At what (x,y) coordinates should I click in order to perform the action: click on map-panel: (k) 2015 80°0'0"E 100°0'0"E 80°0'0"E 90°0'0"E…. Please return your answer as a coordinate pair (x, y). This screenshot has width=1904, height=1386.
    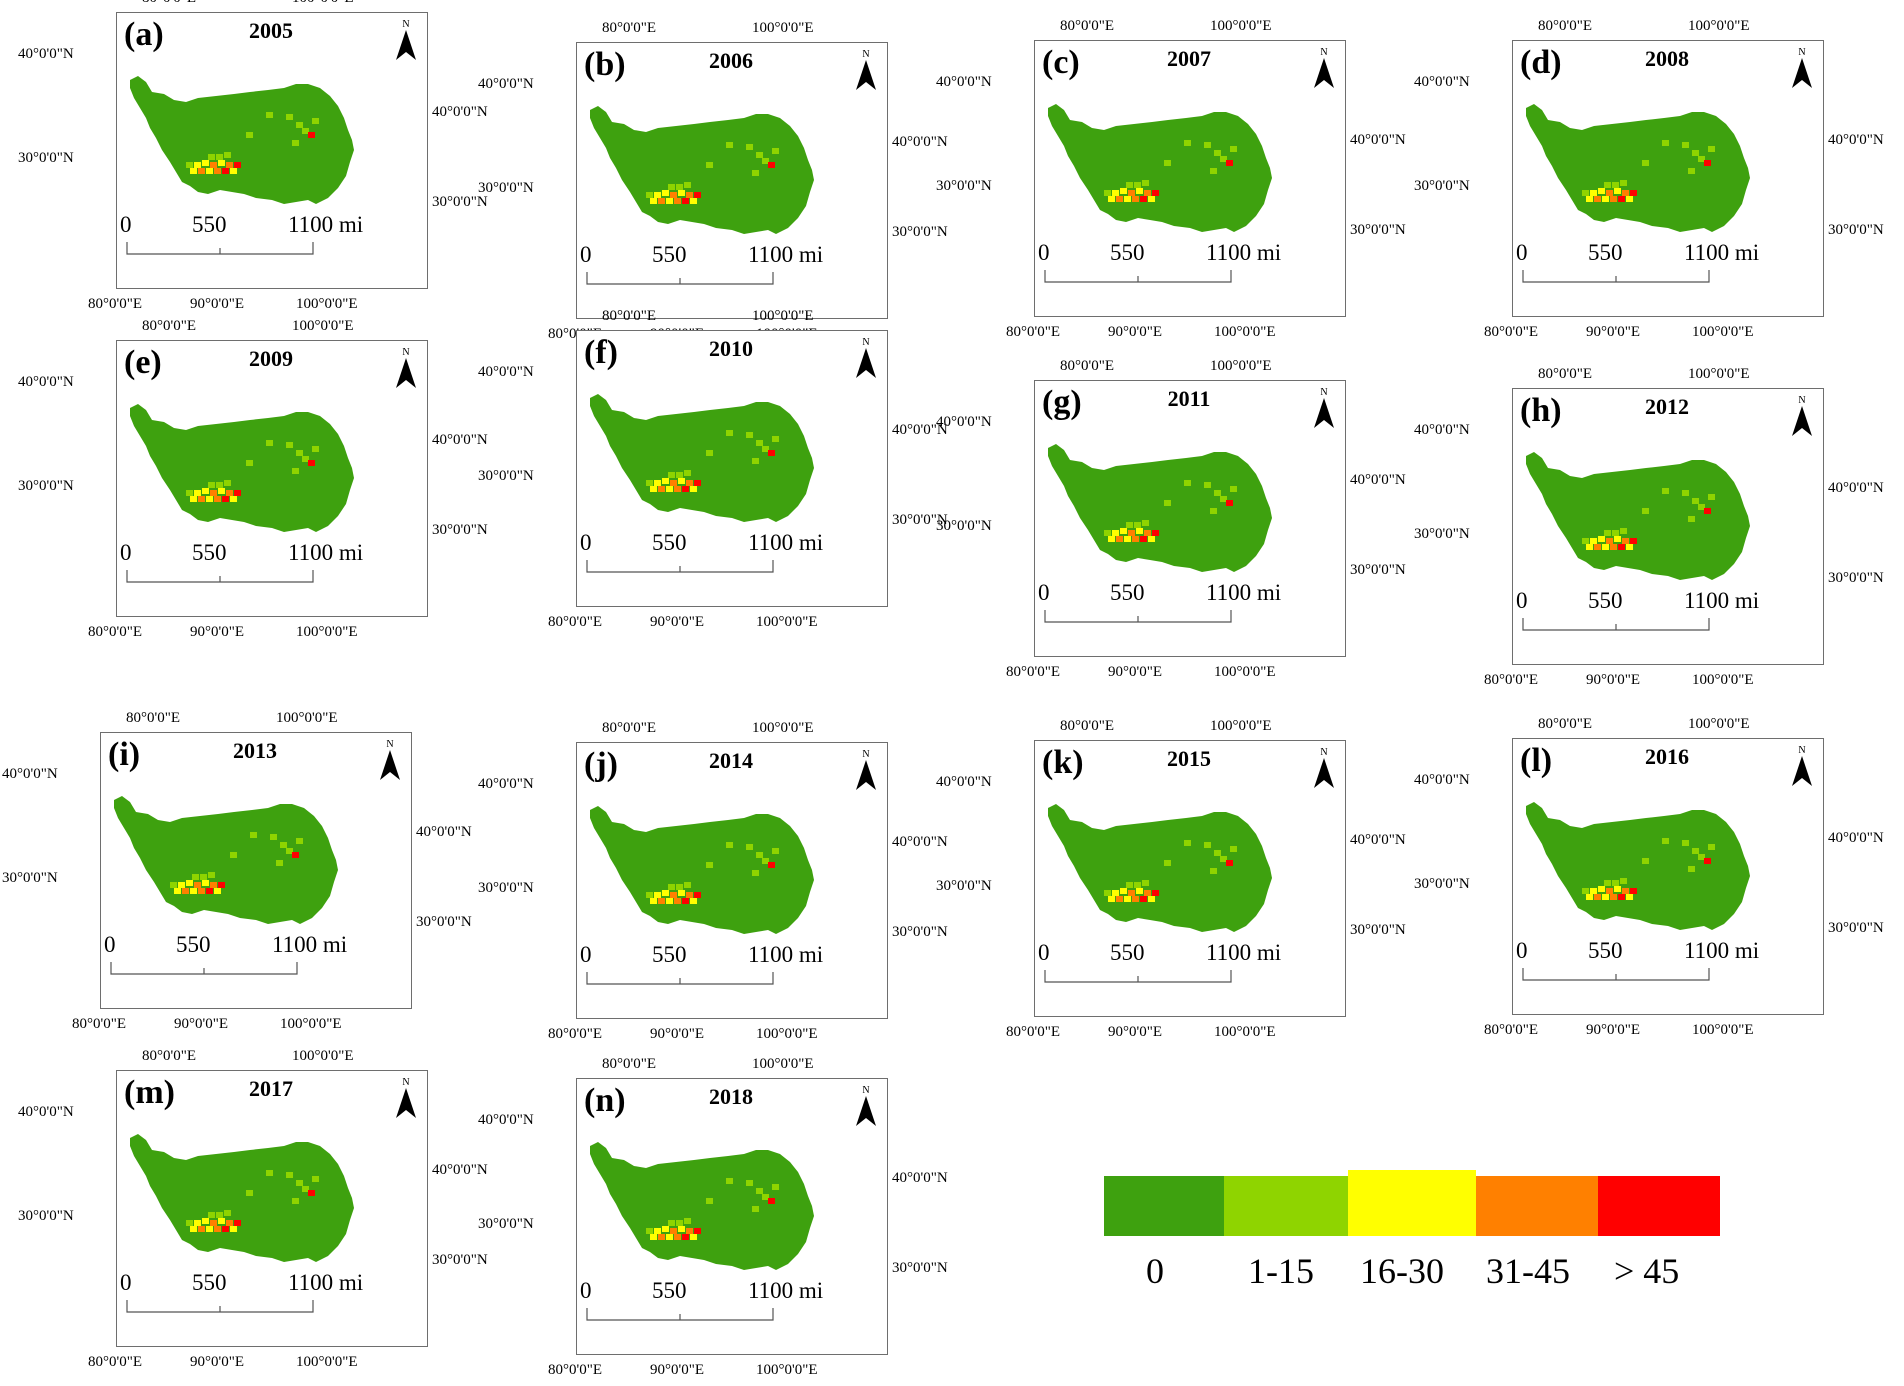
    Looking at the image, I should click on (1171, 879).